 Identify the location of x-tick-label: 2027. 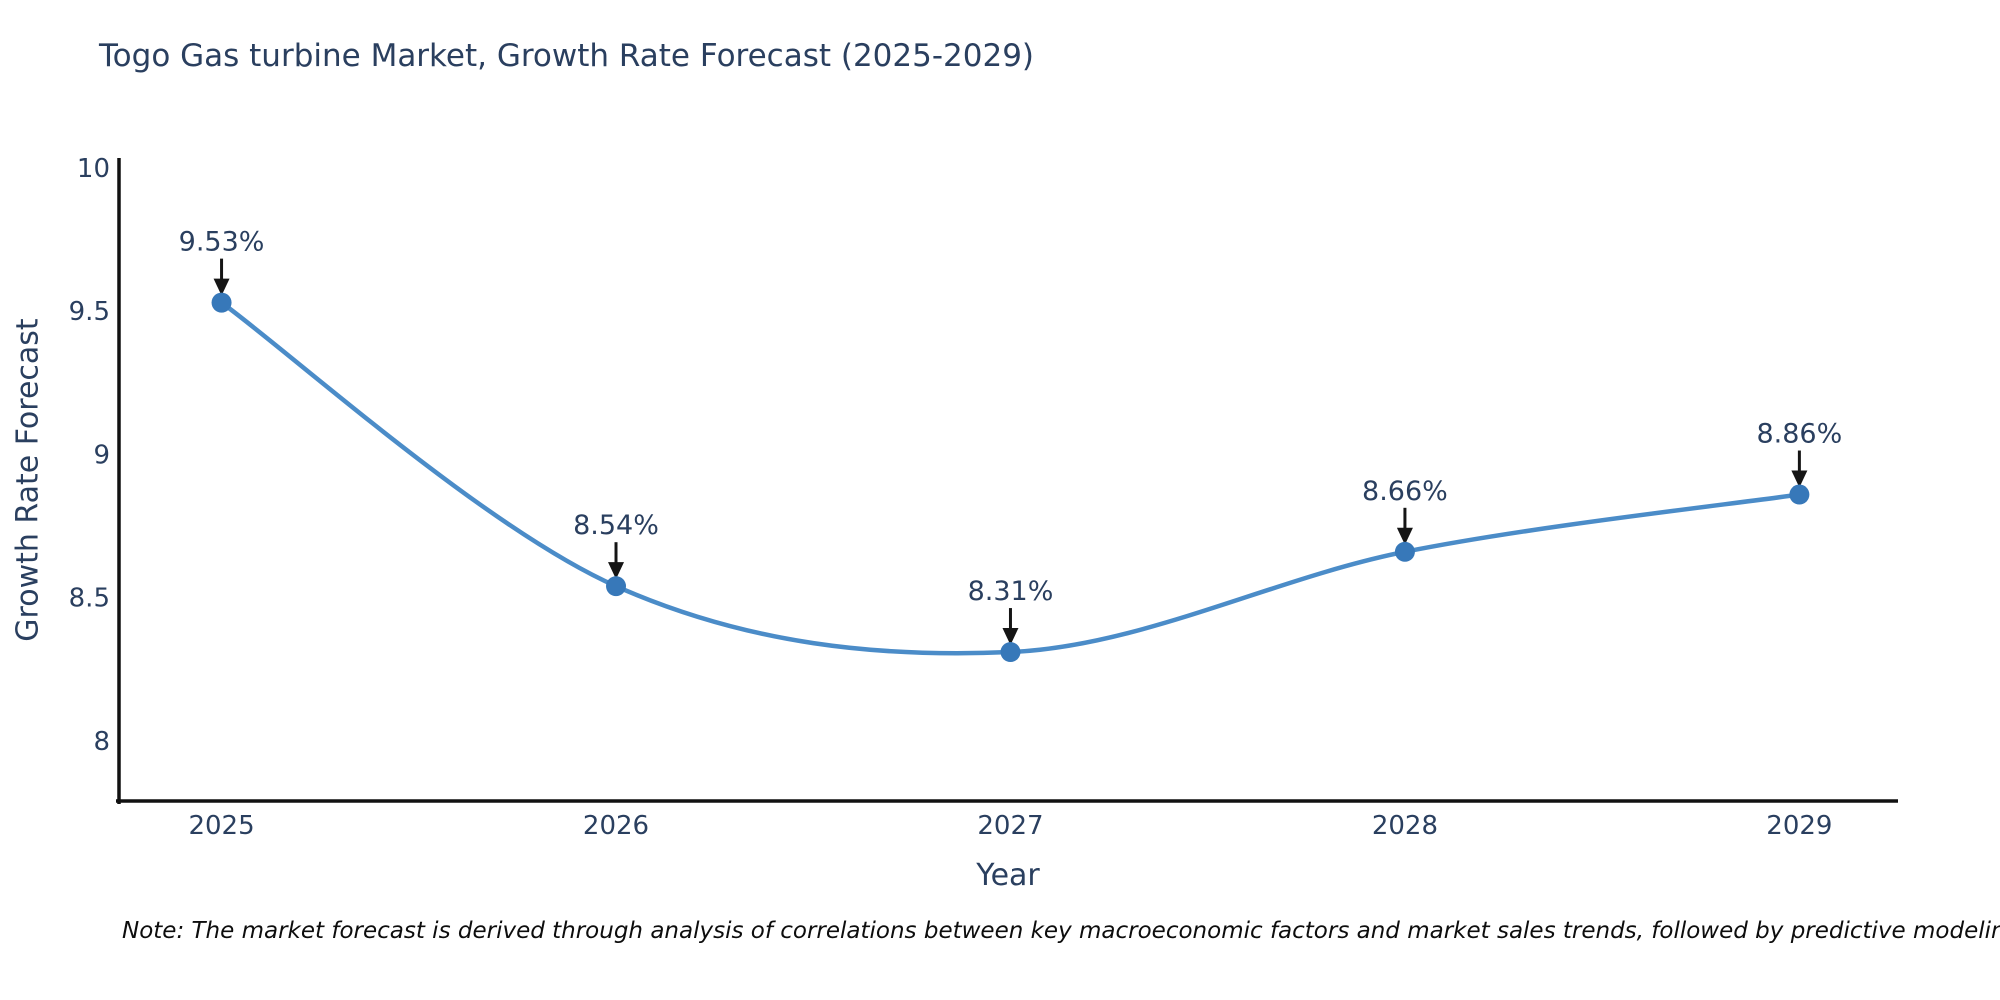
(1010, 826).